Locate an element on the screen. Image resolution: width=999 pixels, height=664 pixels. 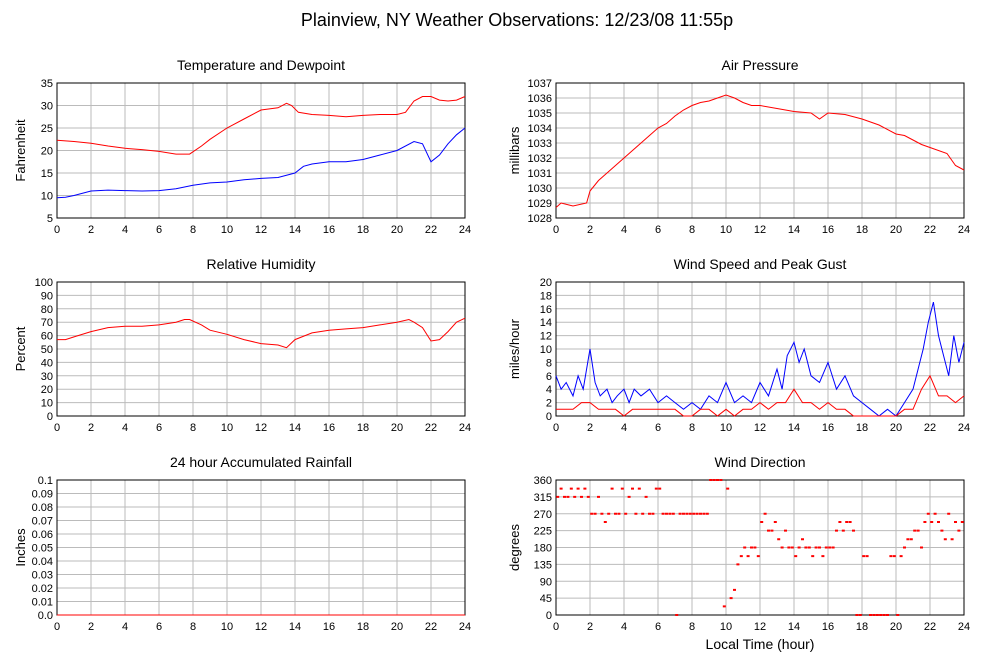
y-tick-label: 0.07 is located at coordinates (42, 522).